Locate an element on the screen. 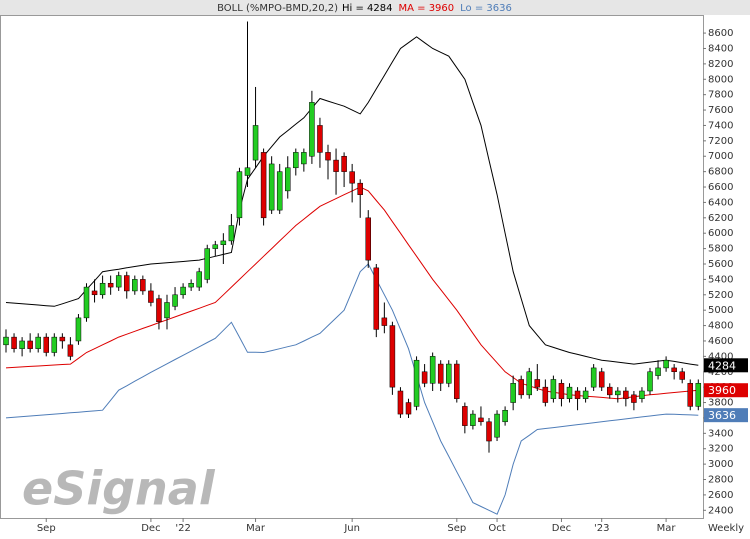  y-tick-label: 2400 is located at coordinates (720, 510).